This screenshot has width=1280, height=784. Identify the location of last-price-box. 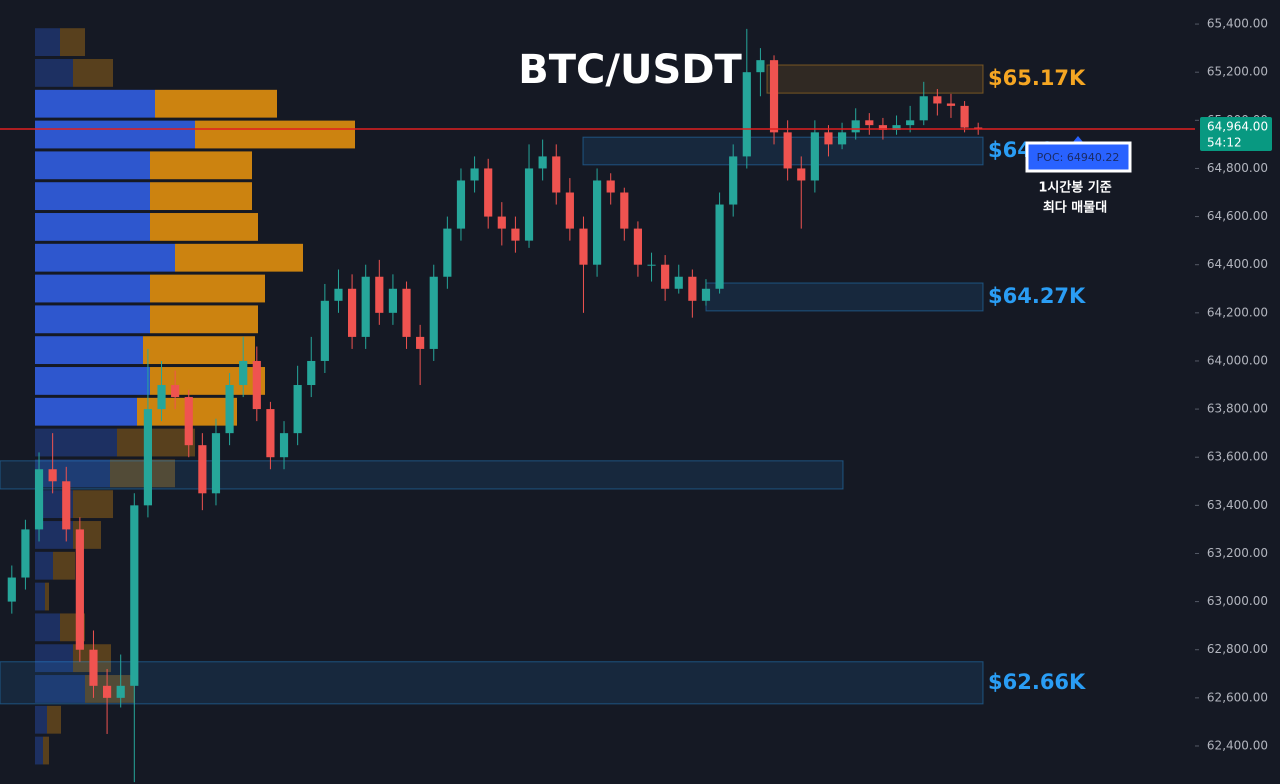
(1236, 133).